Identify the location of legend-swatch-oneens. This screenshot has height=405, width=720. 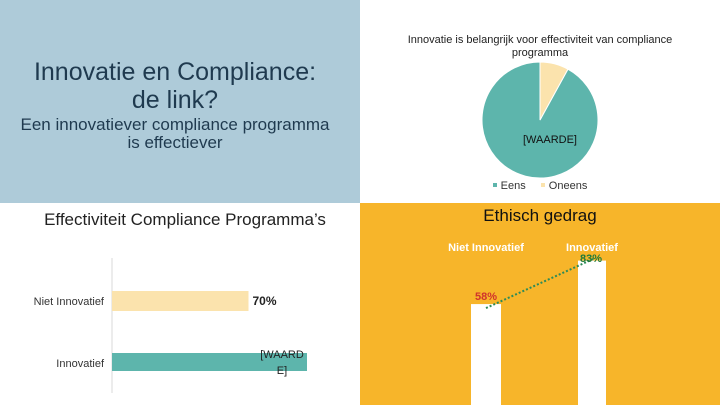
(542, 185).